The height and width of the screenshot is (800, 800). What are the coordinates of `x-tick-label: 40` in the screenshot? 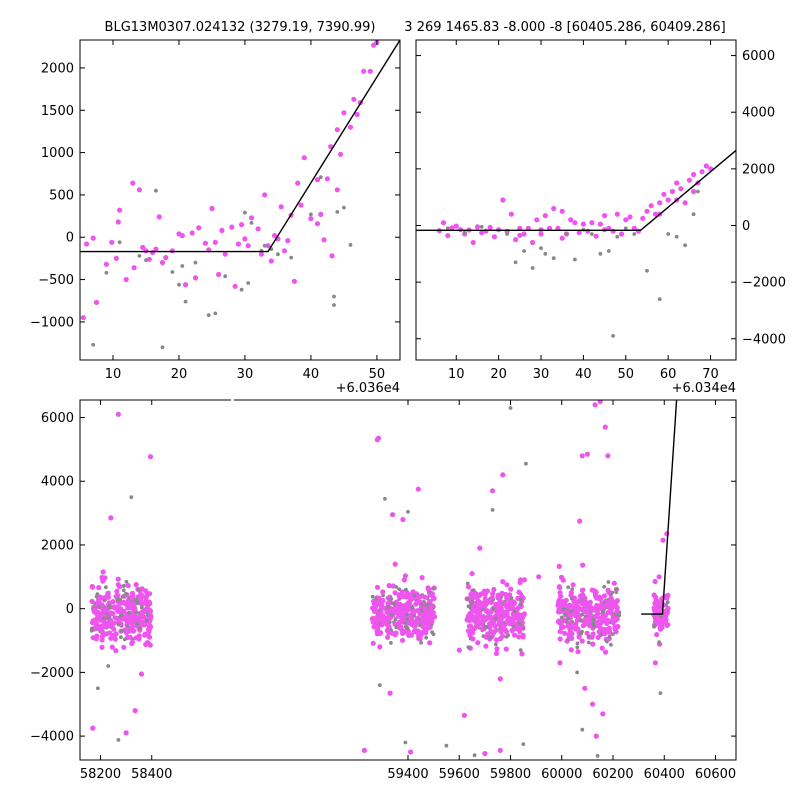 It's located at (311, 374).